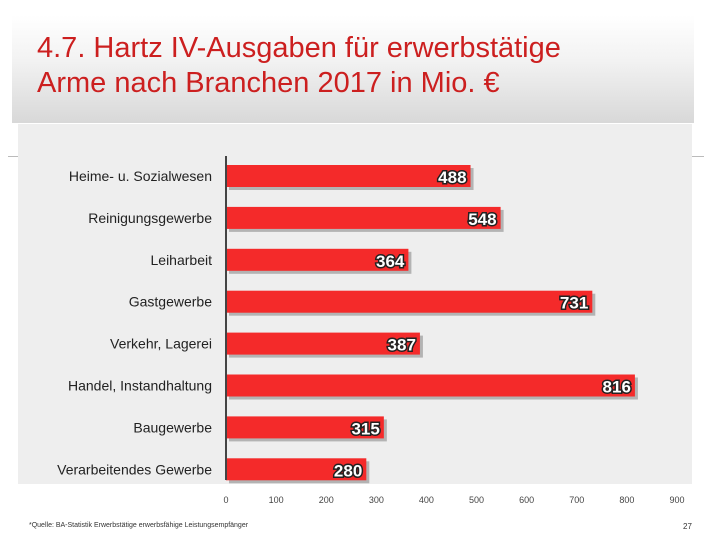 This screenshot has width=720, height=540. Describe the element at coordinates (161, 344) in the screenshot. I see `category-label: Verkehr, Lagerei` at that location.